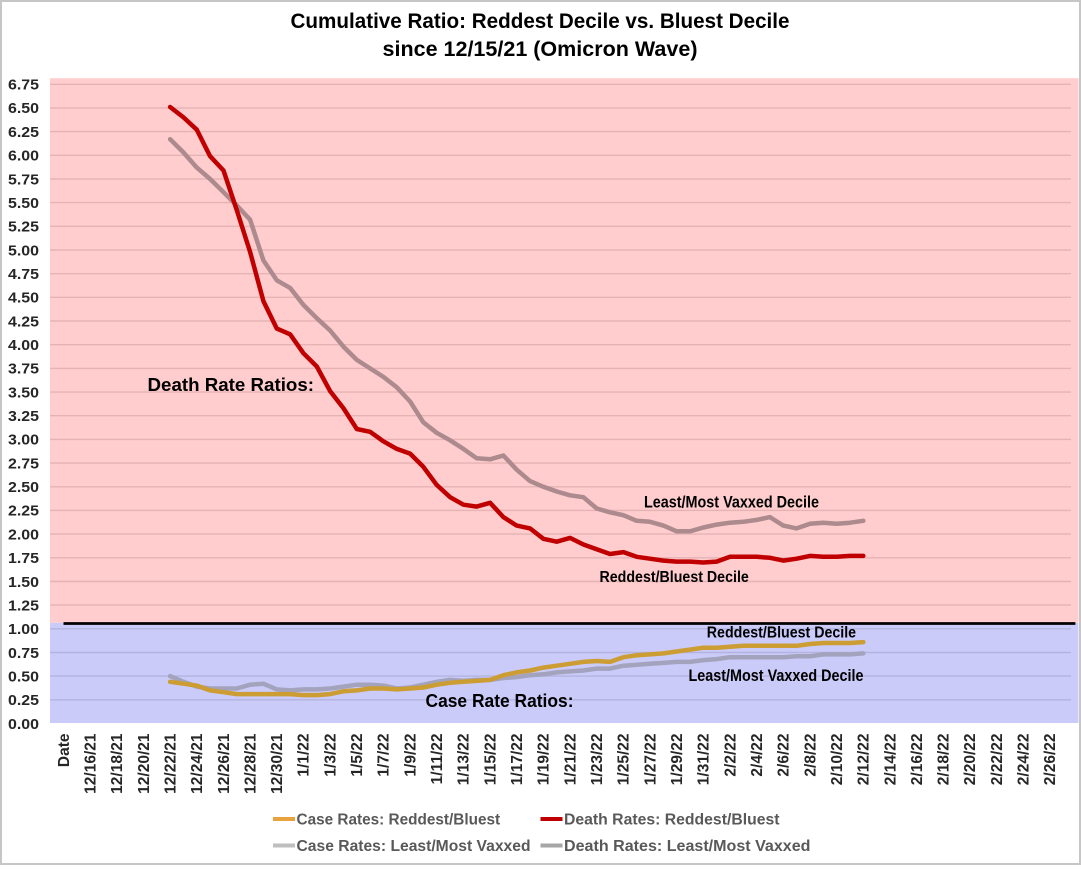 Image resolution: width=1081 pixels, height=870 pixels. What do you see at coordinates (399, 820) in the screenshot?
I see `svg-text: Case Rates: Reddest/Bluest` at bounding box center [399, 820].